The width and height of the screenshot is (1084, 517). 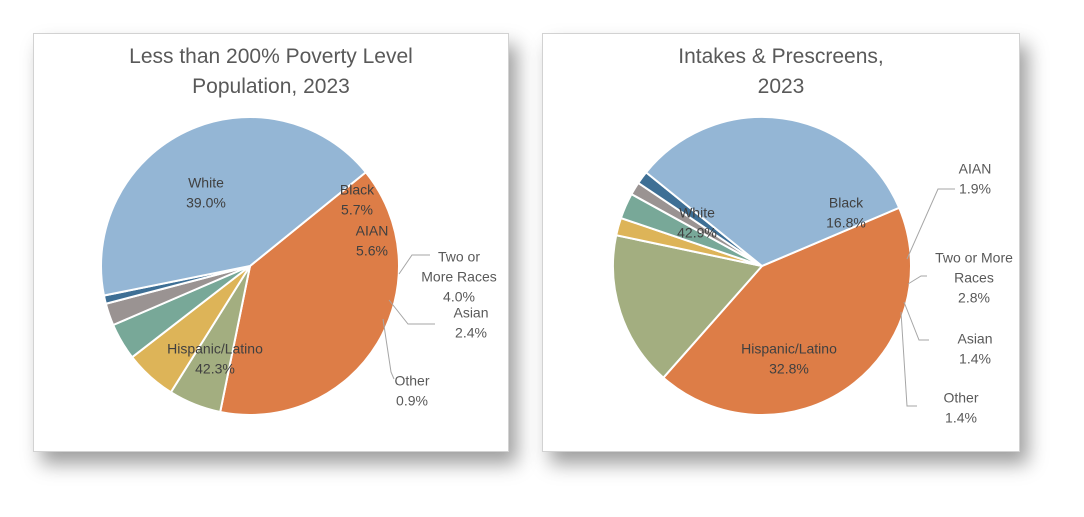 I want to click on data-label-value-two-or-more-races: 4.0%, so click(x=459, y=297).